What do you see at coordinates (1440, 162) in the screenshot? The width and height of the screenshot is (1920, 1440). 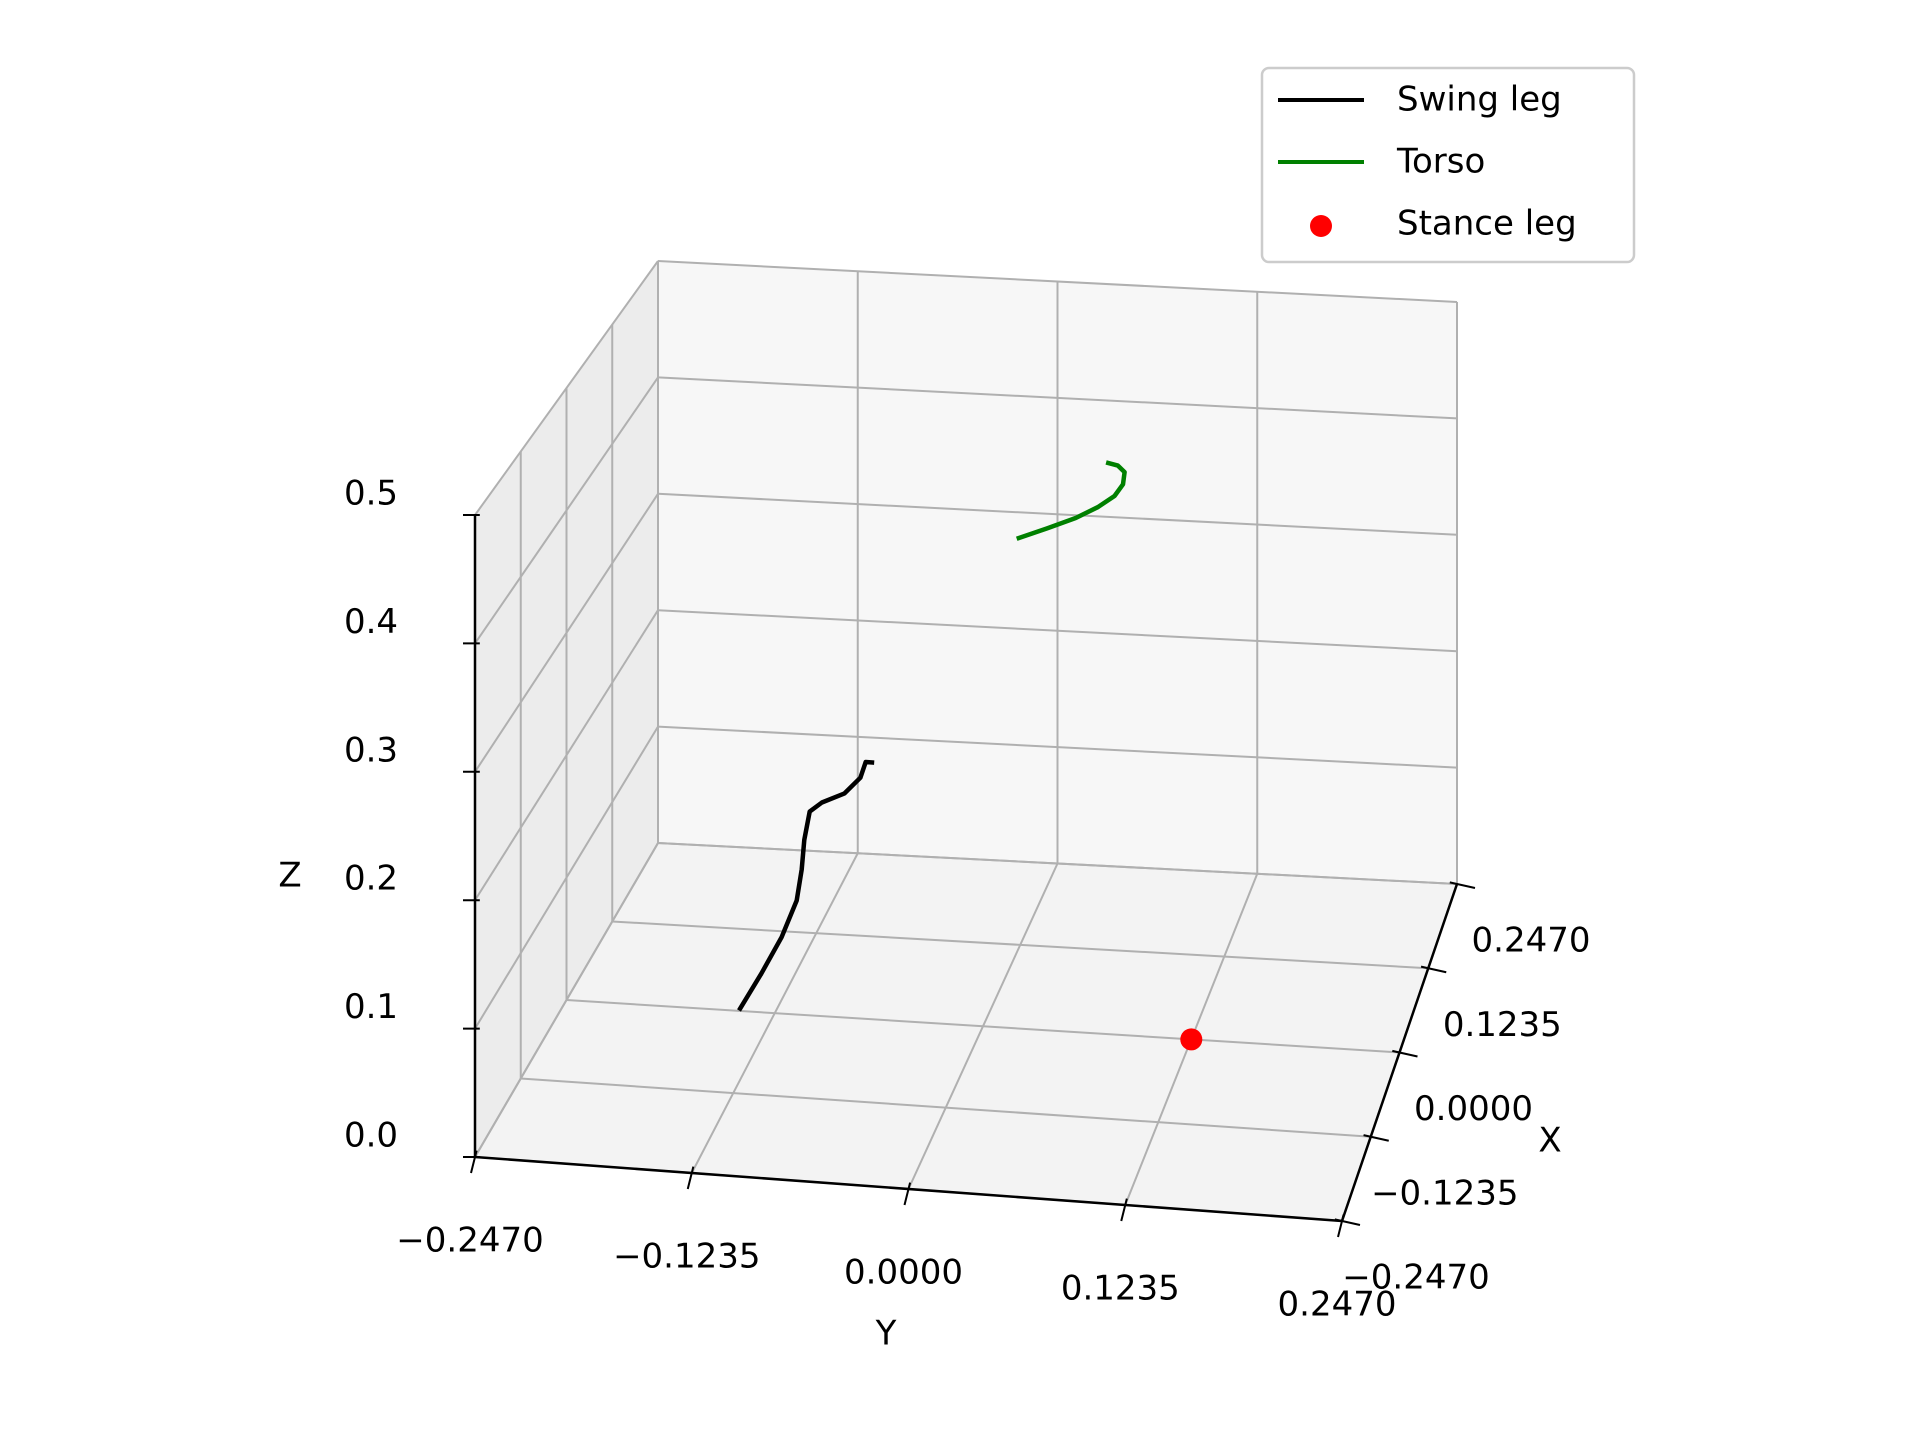 I see `legend-label-torso: Torso` at bounding box center [1440, 162].